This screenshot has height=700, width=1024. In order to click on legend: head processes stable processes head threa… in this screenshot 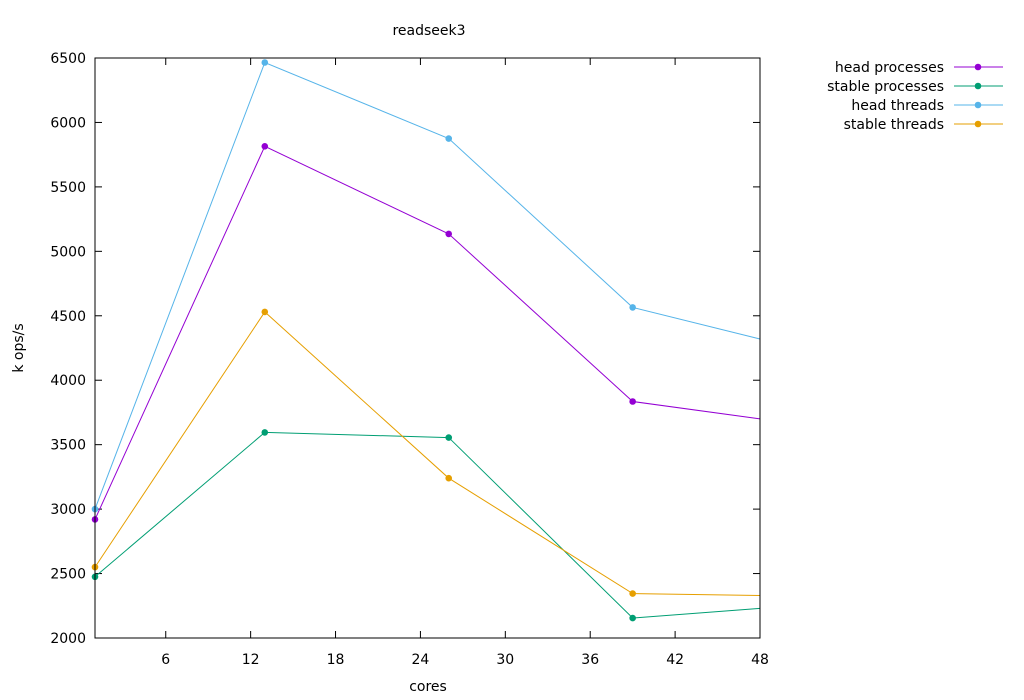, I will do `click(915, 96)`.